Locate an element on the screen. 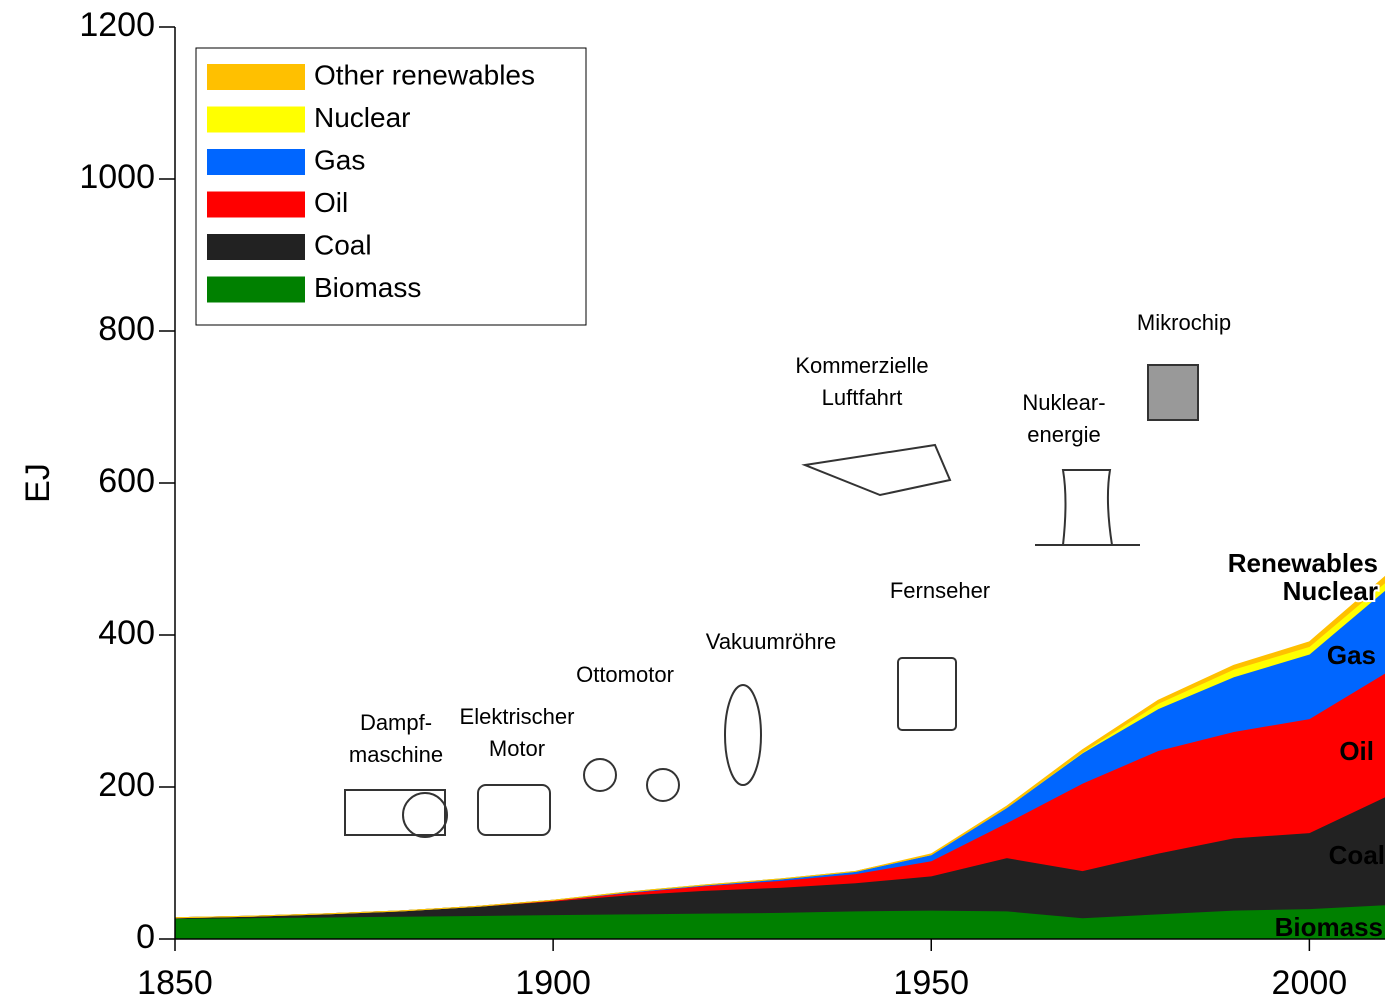 This screenshot has height=1002, width=1385. area-label: Oil is located at coordinates (1356, 751).